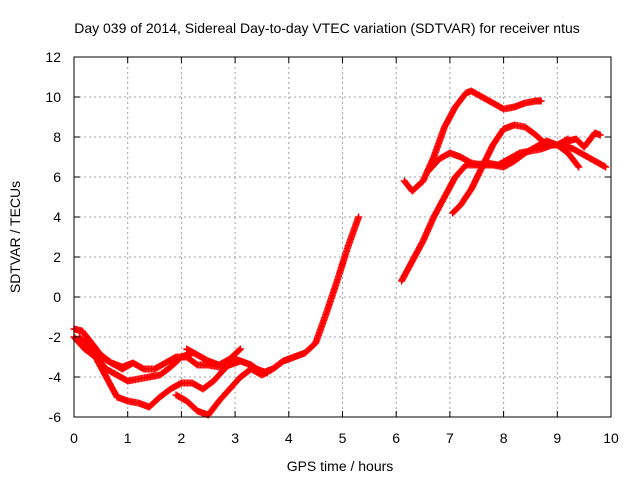 Image resolution: width=640 pixels, height=480 pixels. I want to click on x-tick-label: 3, so click(235, 438).